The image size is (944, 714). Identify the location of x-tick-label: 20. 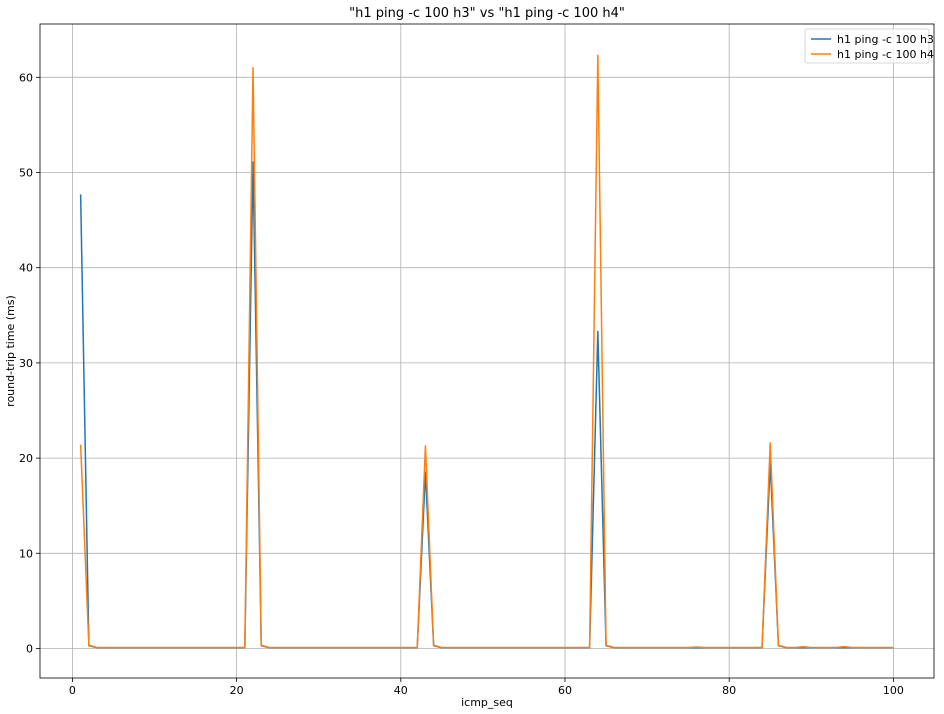
(237, 690).